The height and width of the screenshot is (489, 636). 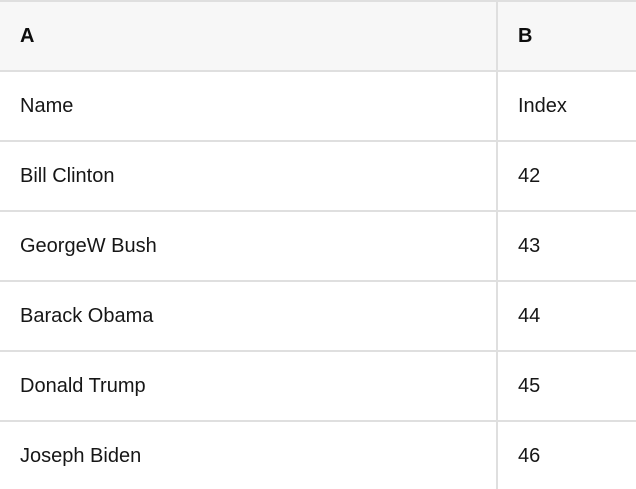 I want to click on table-row: GeorgeW Bush 43, so click(x=318, y=246).